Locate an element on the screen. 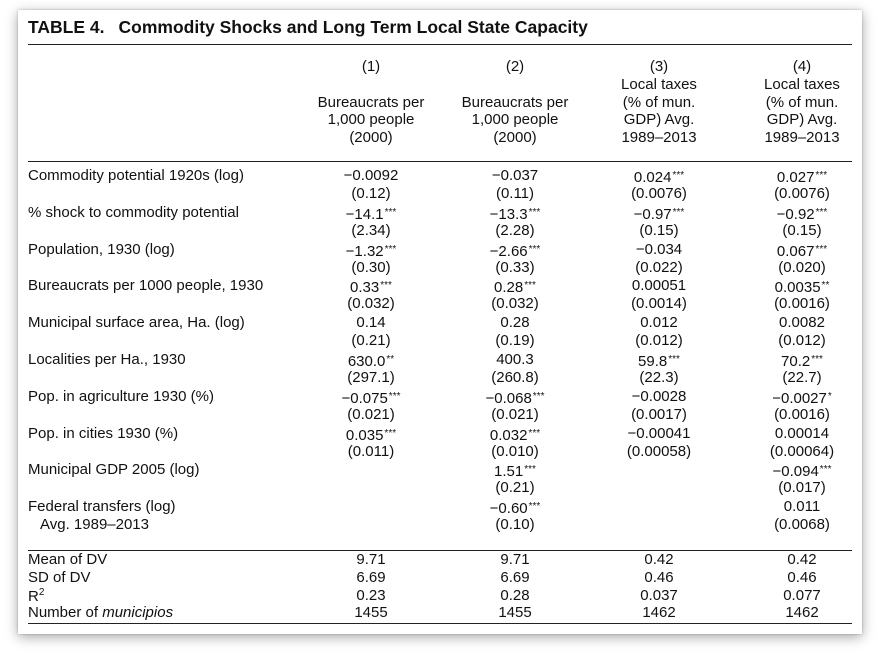 This screenshot has height=664, width=892. coefficient-cell: 0.012 is located at coordinates (659, 322).